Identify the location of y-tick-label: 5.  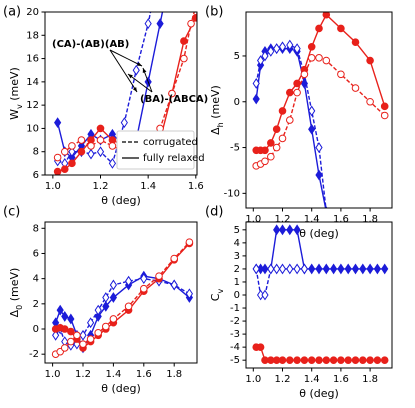
(237, 56).